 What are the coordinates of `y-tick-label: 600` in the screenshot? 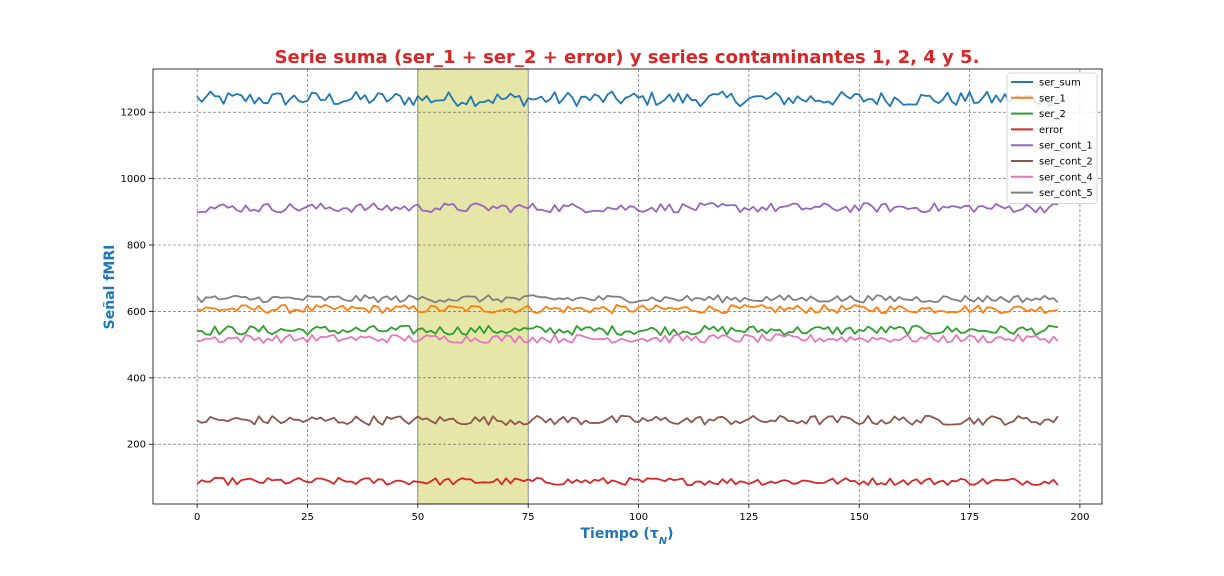 It's located at (136, 312).